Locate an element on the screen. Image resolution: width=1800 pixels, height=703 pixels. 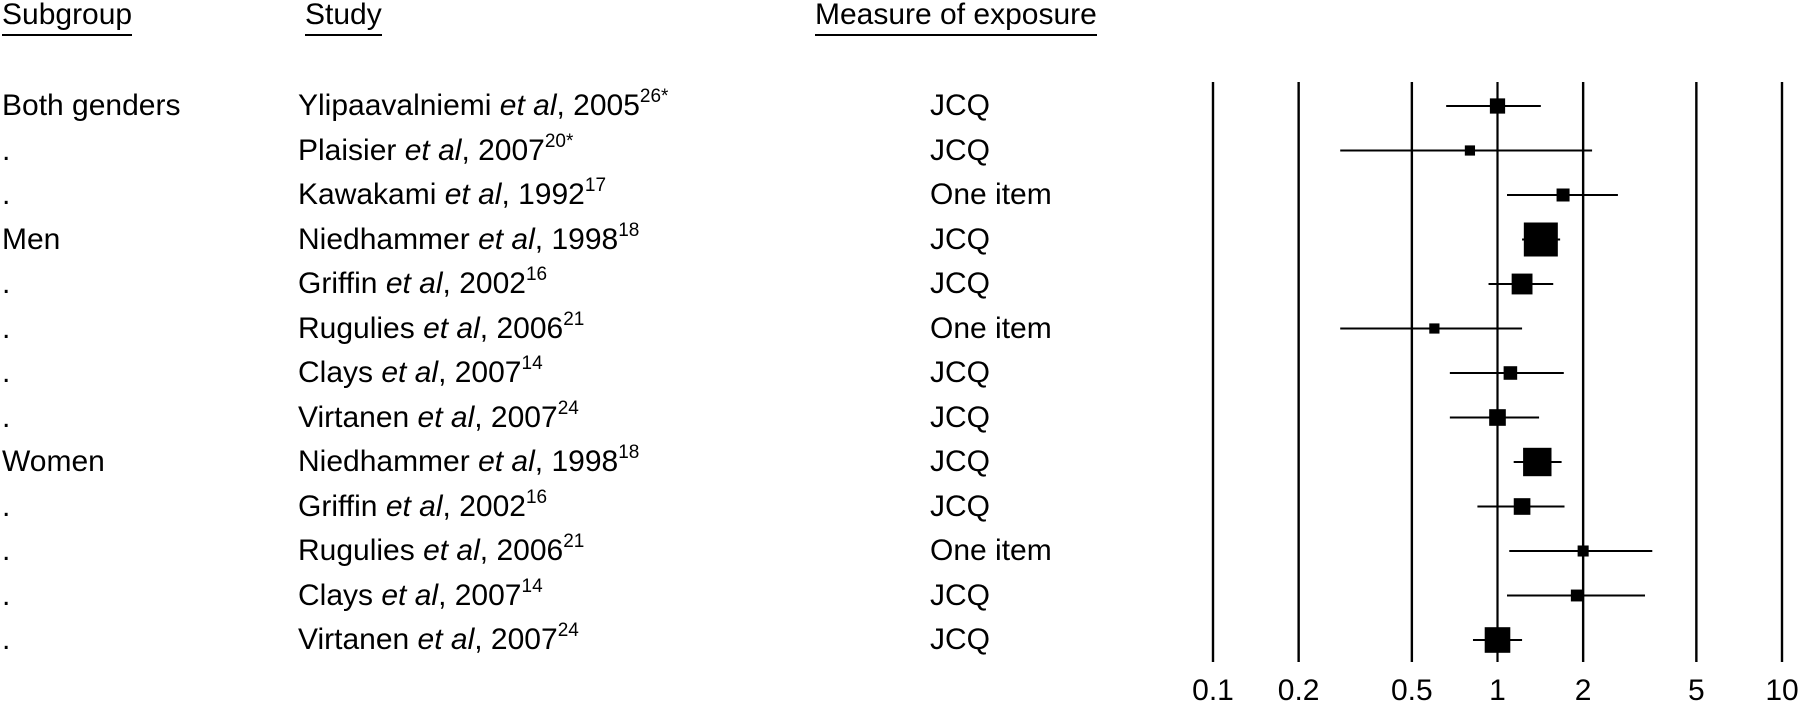
study-year: , 1998 is located at coordinates (576, 461).